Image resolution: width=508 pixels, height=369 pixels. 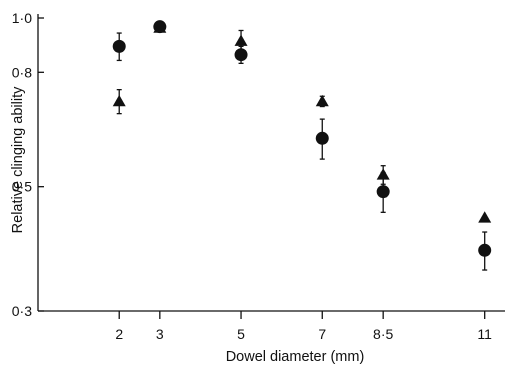 What do you see at coordinates (22, 72) in the screenshot?
I see `y-tick-label: 0·8` at bounding box center [22, 72].